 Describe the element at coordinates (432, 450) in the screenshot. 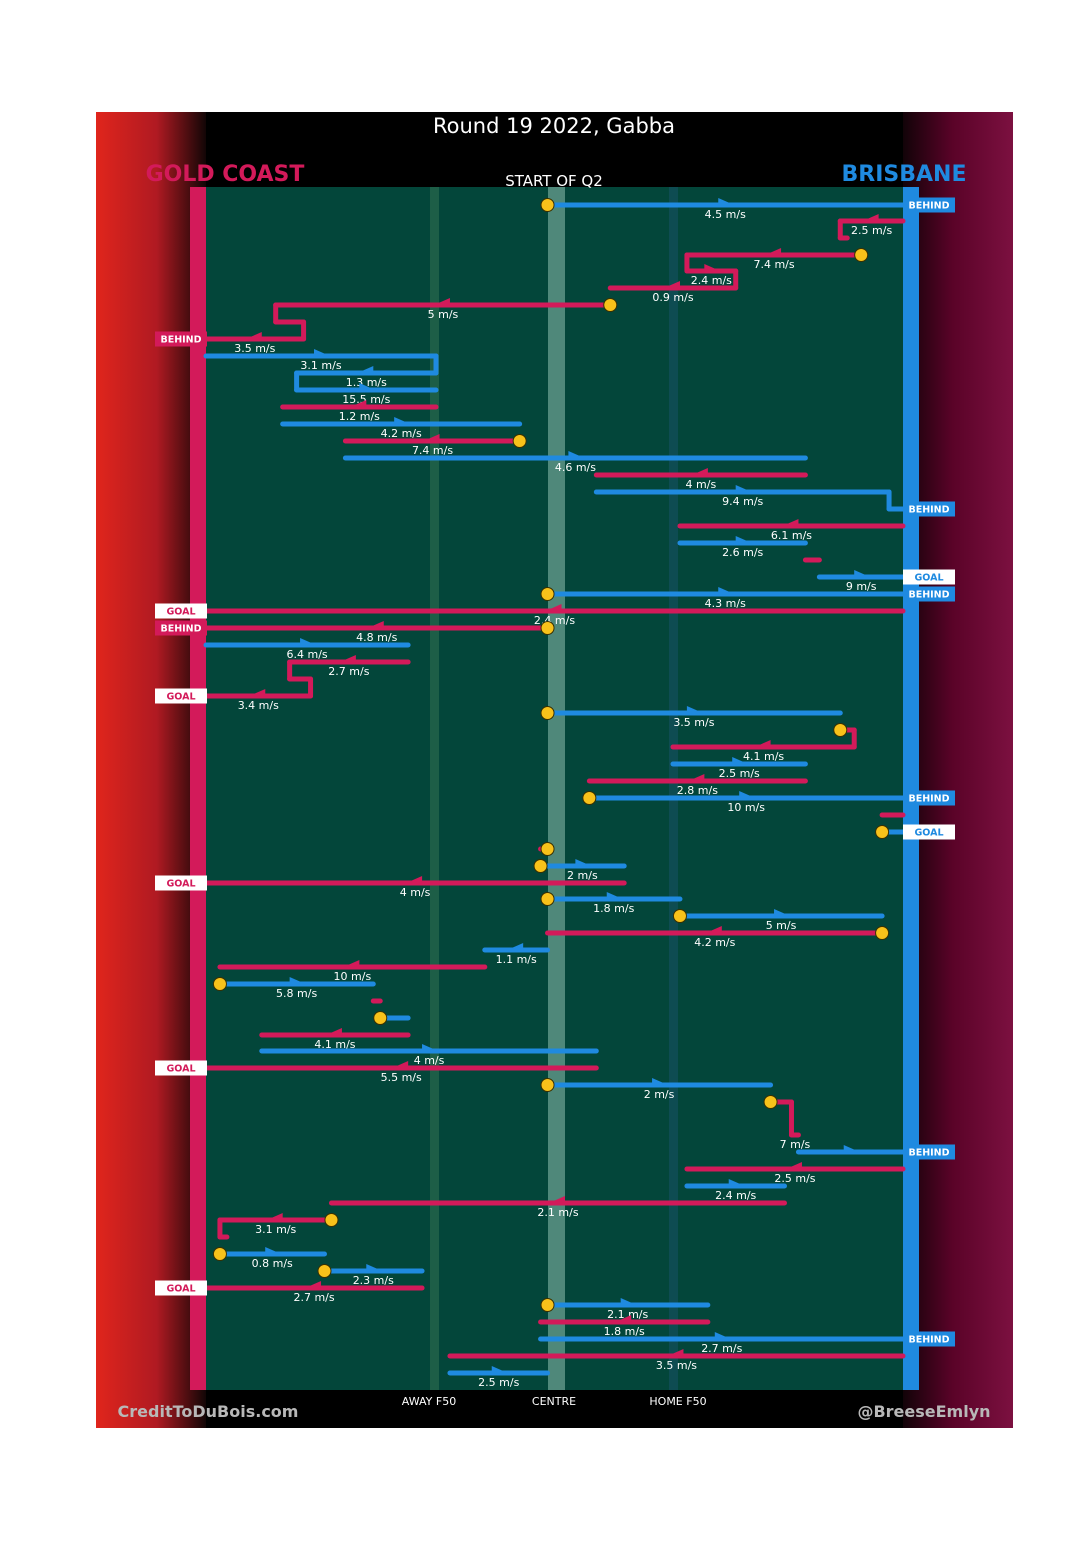

I see `speed-label: 7.4 m/s` at that location.